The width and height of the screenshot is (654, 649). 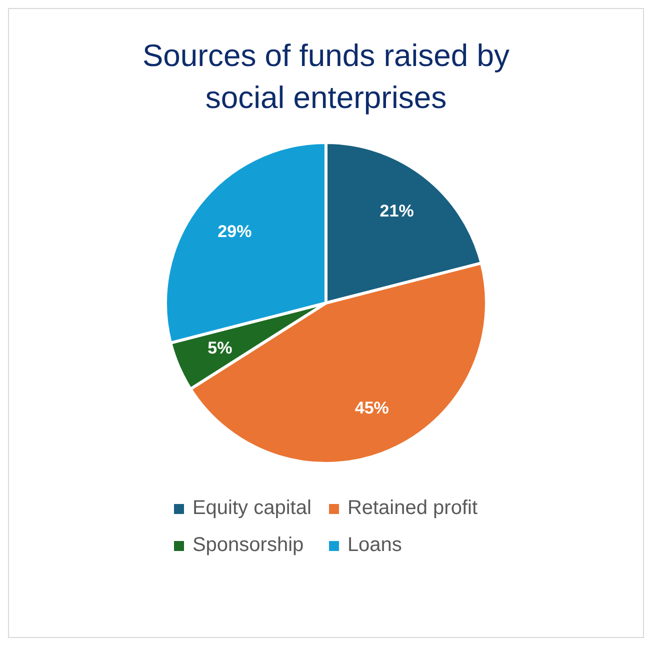 I want to click on chart-title: Sources of funds raised by social enterprises, so click(x=326, y=77).